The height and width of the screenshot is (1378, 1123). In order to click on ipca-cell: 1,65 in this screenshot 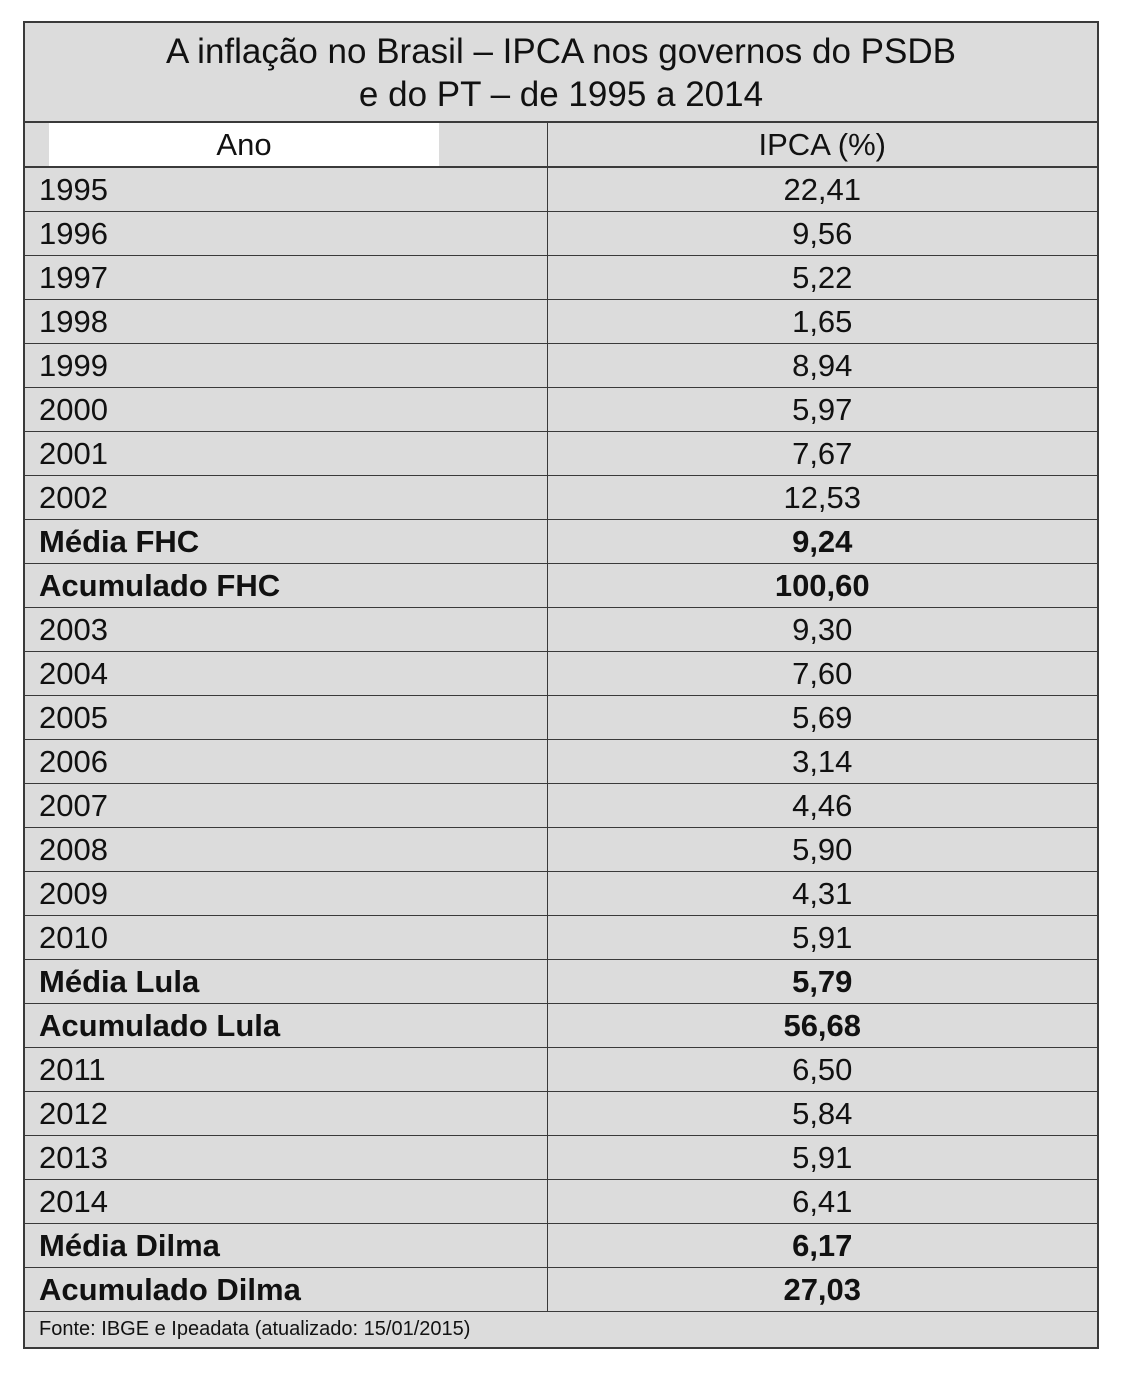, I will do `click(822, 321)`.